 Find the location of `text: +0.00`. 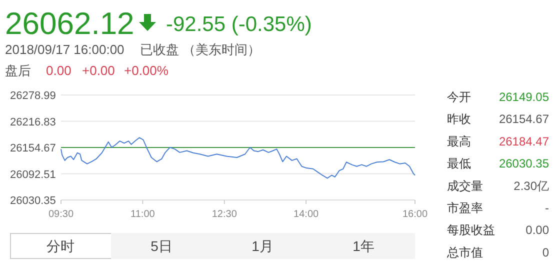

text: +0.00 is located at coordinates (98, 70).